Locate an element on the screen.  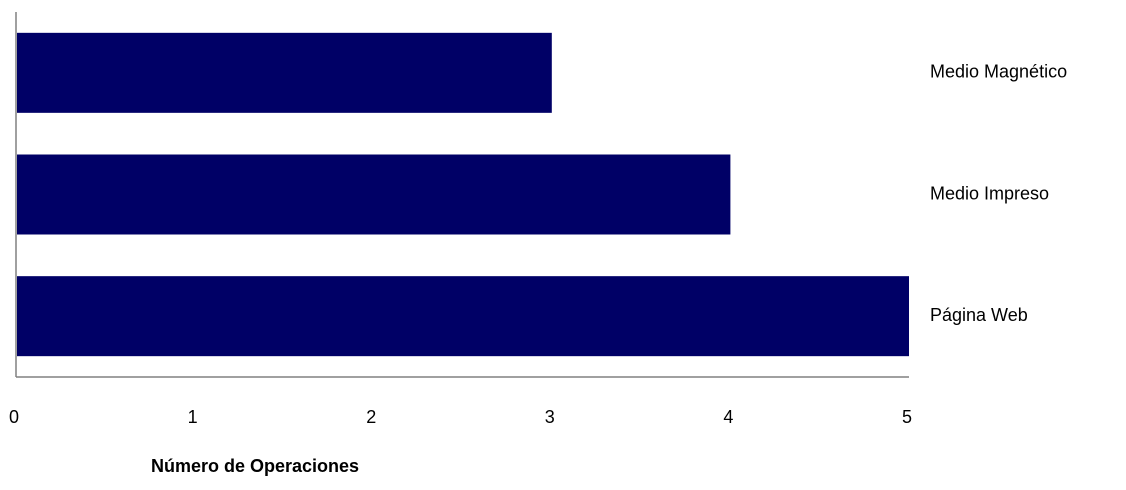
category-label: Página Web is located at coordinates (979, 315).